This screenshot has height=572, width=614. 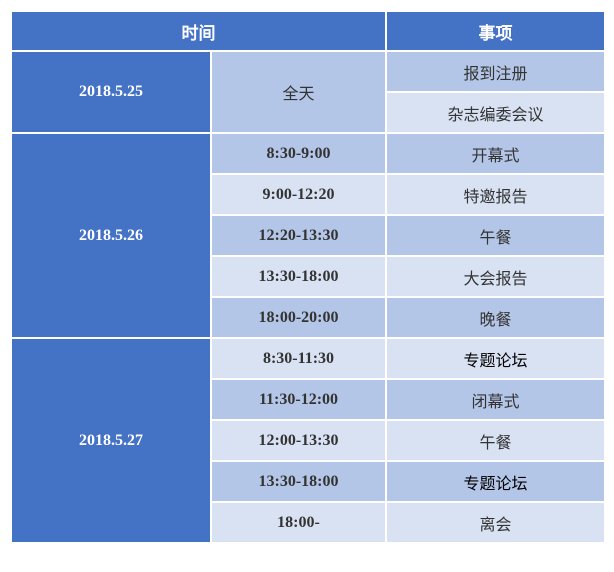 I want to click on event-cell: 开幕式, so click(x=495, y=153).